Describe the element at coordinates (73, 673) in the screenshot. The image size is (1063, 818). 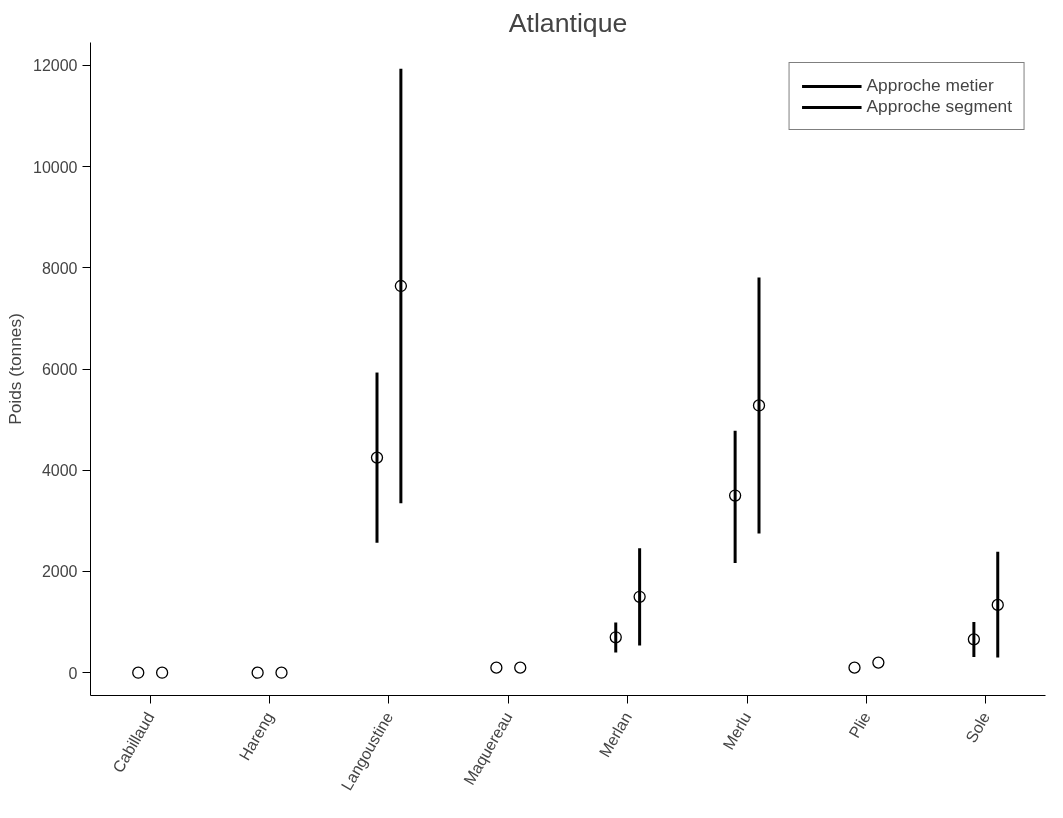
I see `y-tick-label: 0` at that location.